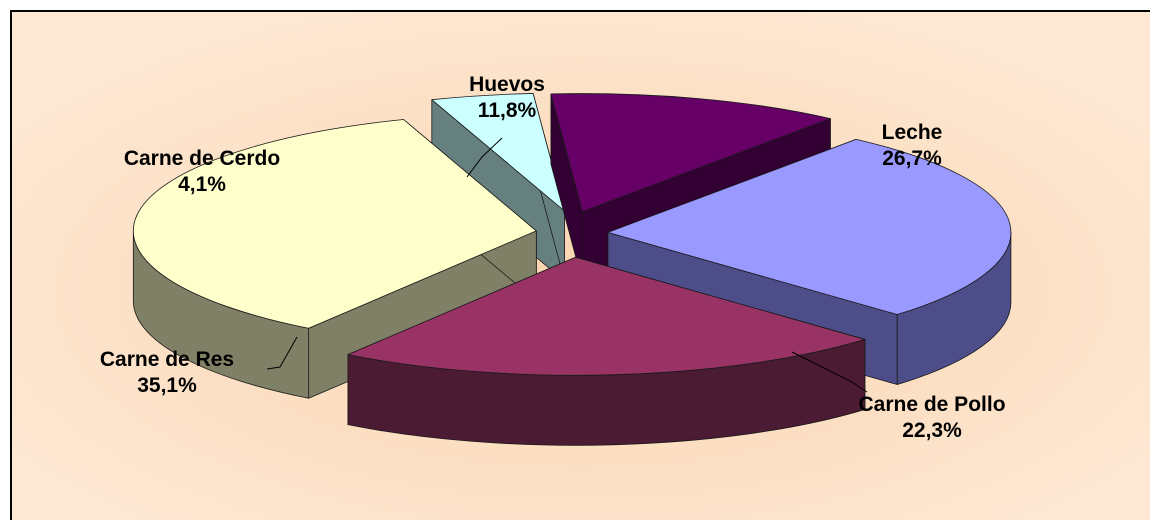 This screenshot has width=1150, height=520. I want to click on leader-line-carne-de-pollo, so click(829, 372).